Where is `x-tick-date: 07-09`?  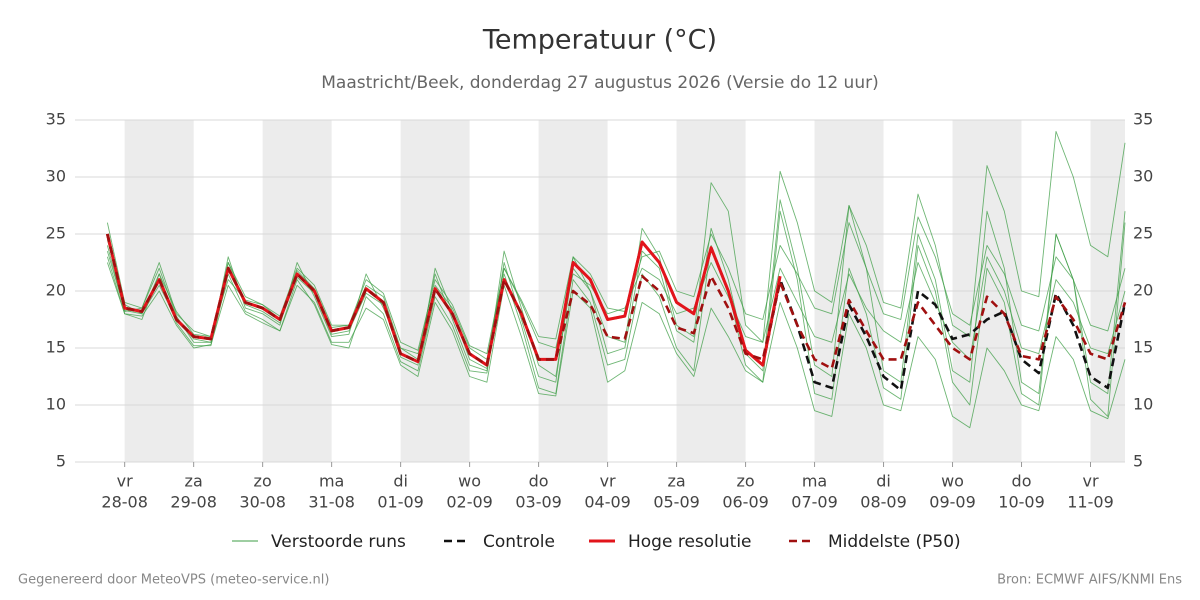
x-tick-date: 07-09 is located at coordinates (814, 502).